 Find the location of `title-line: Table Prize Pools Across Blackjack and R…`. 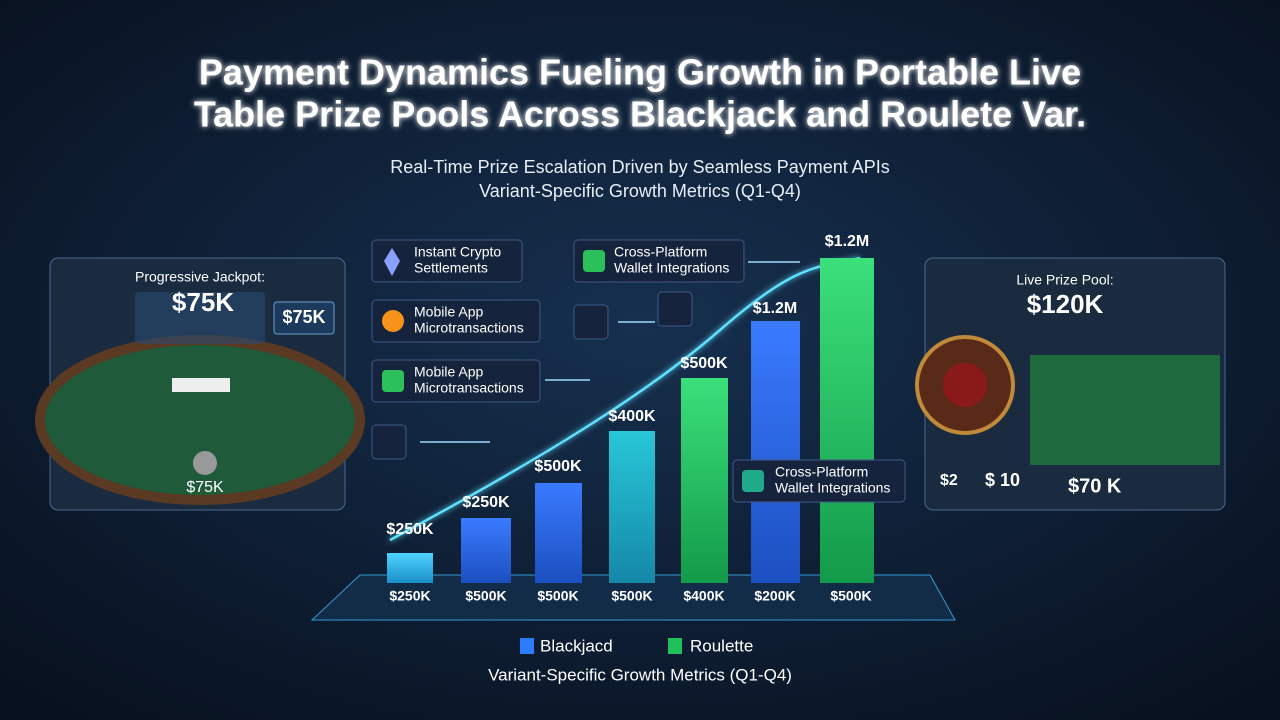

title-line: Table Prize Pools Across Blackjack and R… is located at coordinates (640, 114).